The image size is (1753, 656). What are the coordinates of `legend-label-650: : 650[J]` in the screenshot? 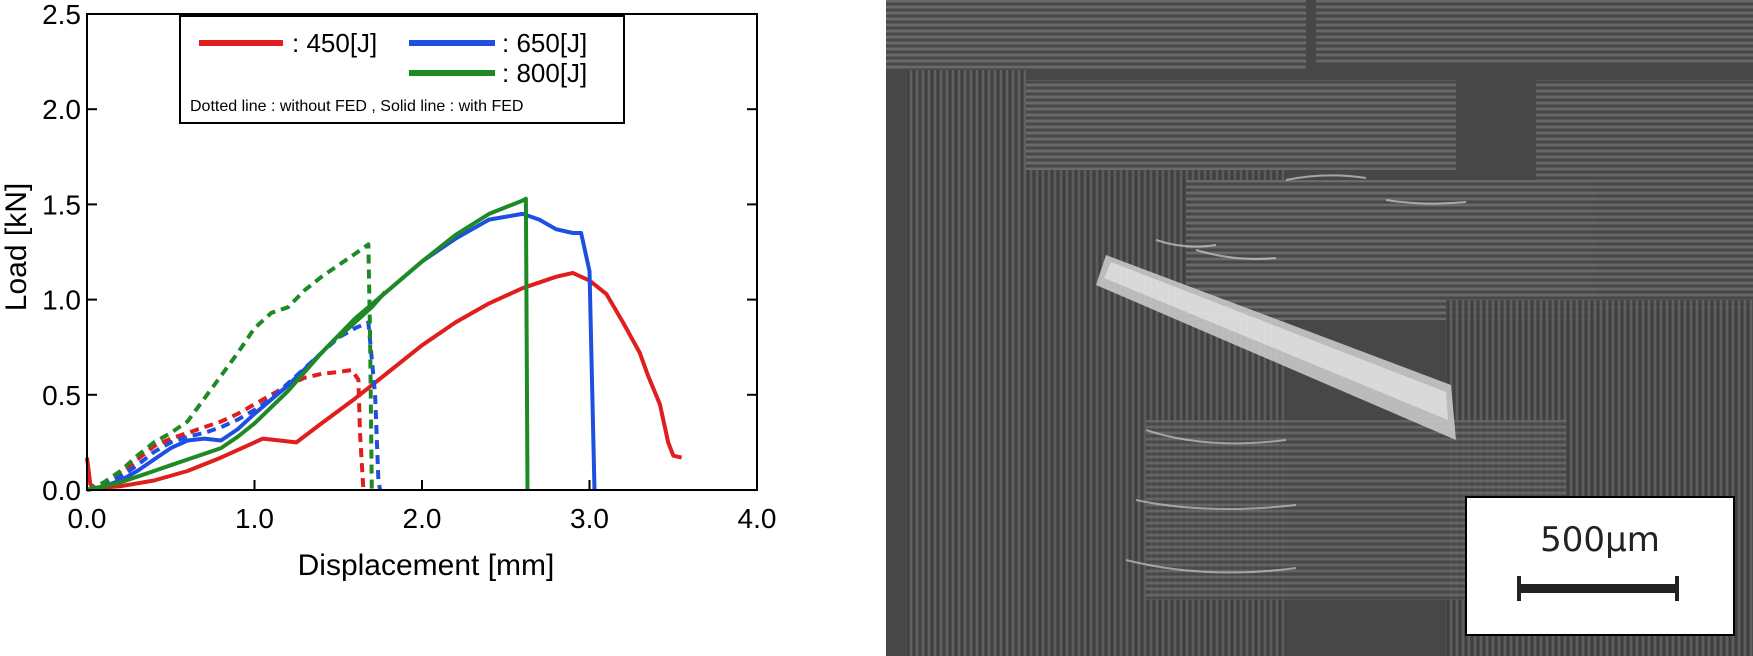 It's located at (544, 43).